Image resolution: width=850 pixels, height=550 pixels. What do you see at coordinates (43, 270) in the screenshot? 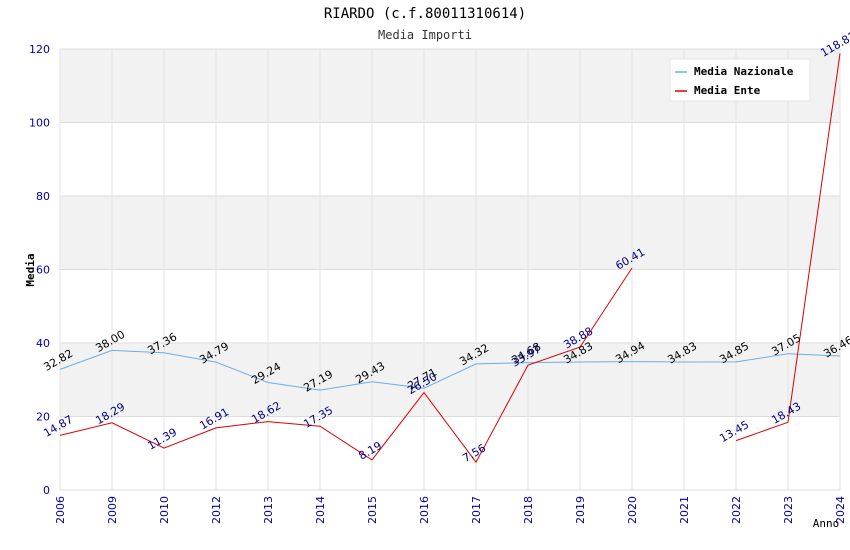
I see `y-tick-label: 60` at bounding box center [43, 270].